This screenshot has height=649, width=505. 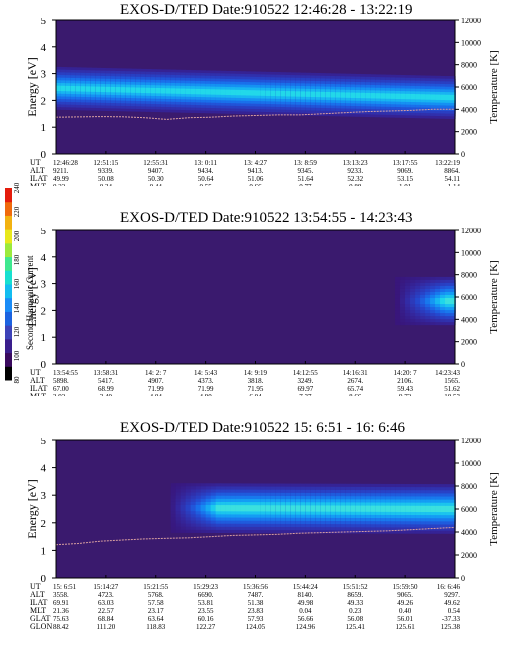 I want to click on table-cell: 1.14, so click(x=454, y=184).